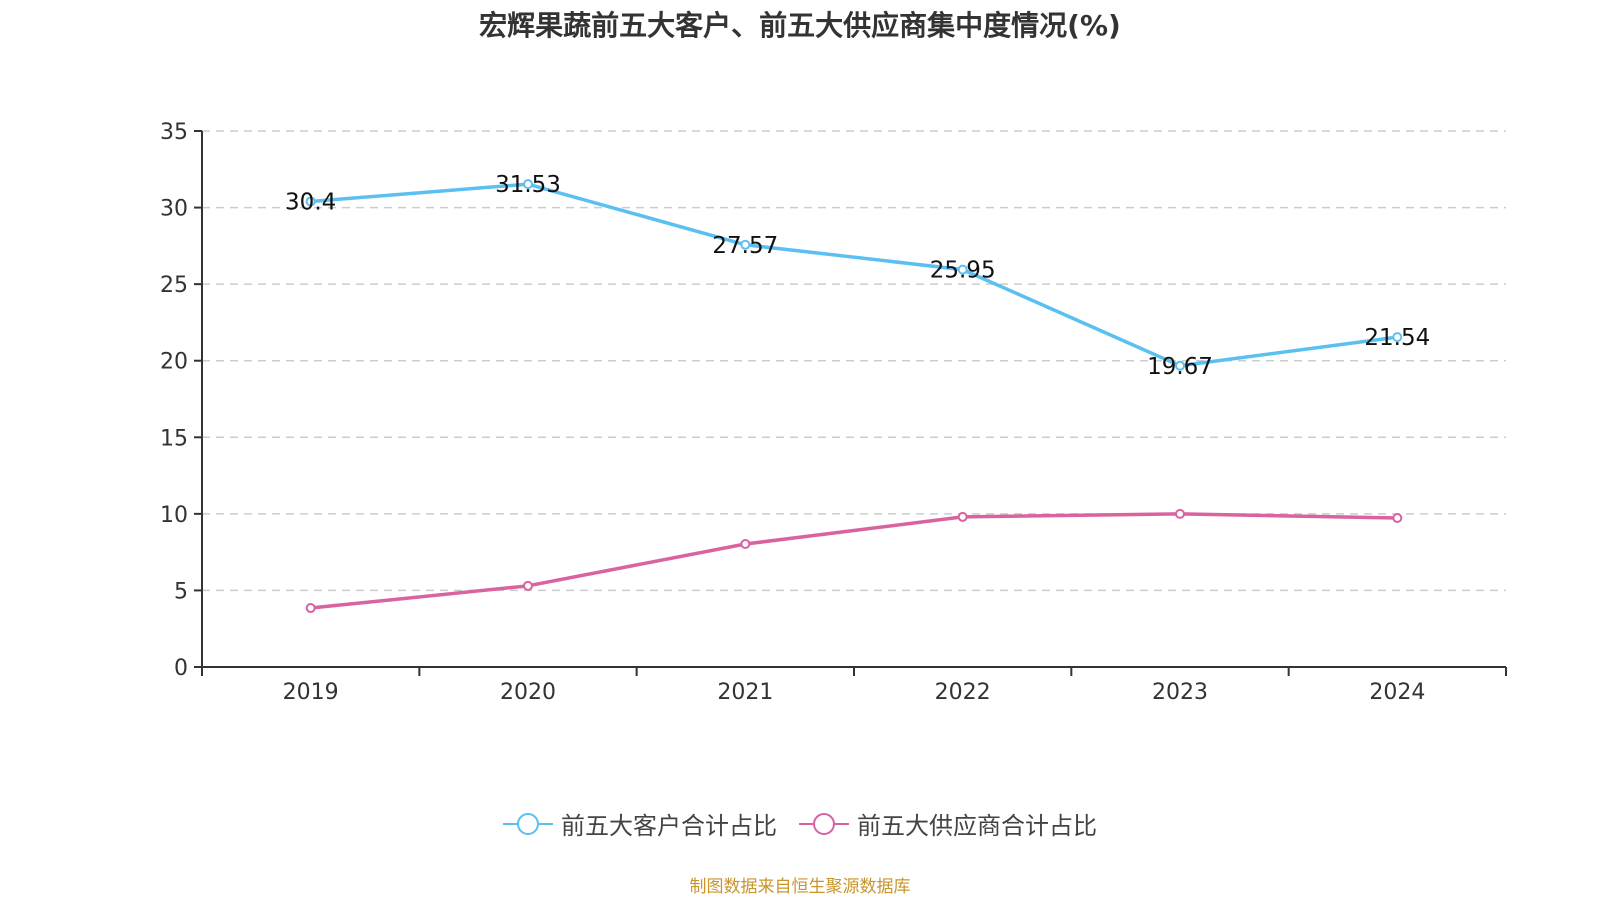 The height and width of the screenshot is (900, 1600). Describe the element at coordinates (174, 209) in the screenshot. I see `y-tick-label: 30` at that location.